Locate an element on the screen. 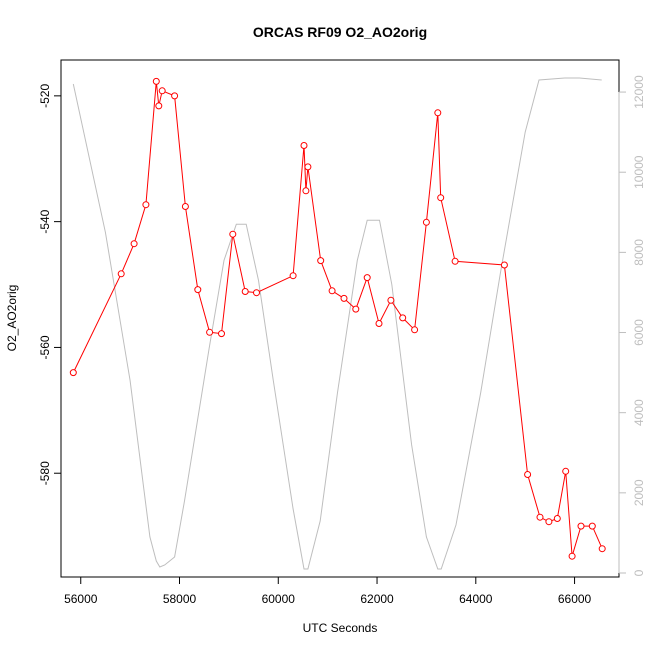 The image size is (650, 650). x-tick-label: 60000 is located at coordinates (279, 599).